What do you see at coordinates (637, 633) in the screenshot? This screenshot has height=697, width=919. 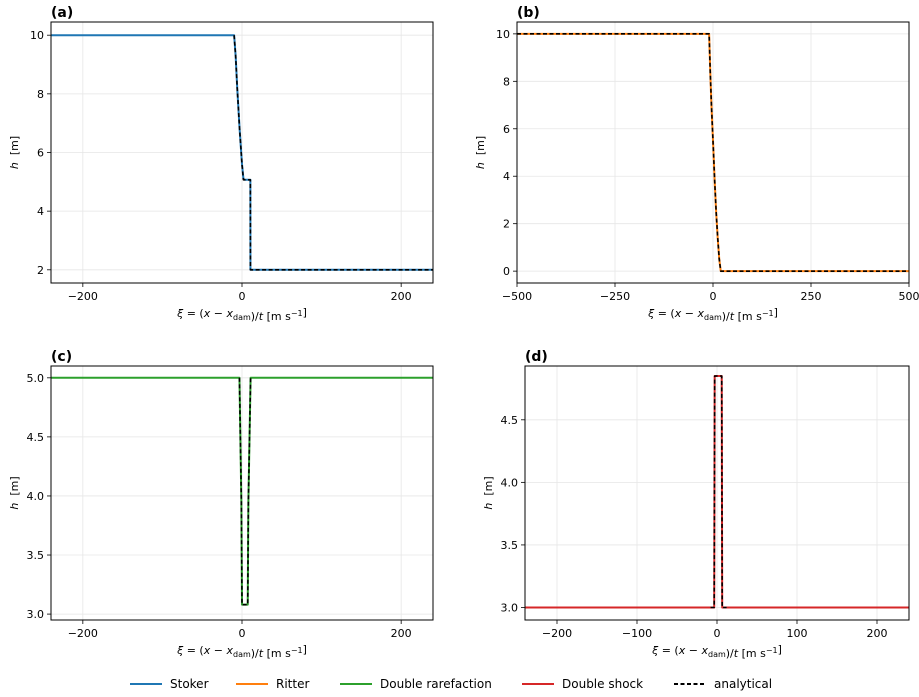 I see `x-tick-label: −100` at bounding box center [637, 633].